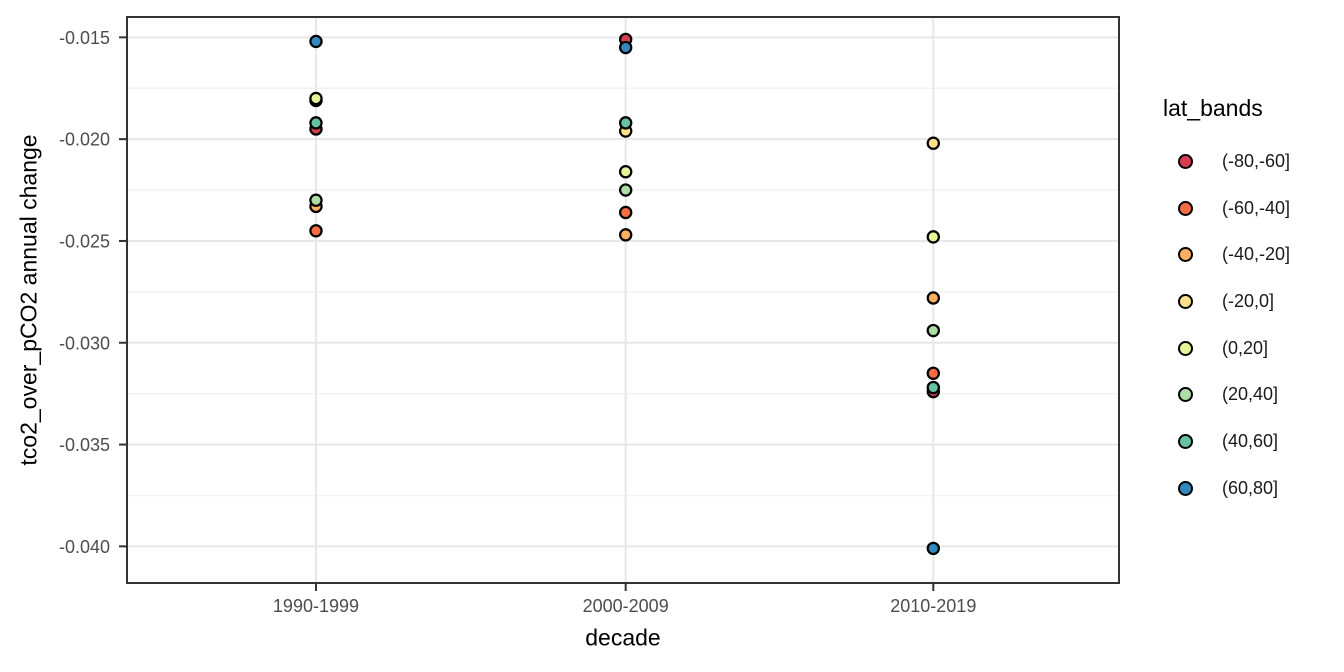 This screenshot has width=1344, height=672. I want to click on y-tick-label: -0.025, so click(84, 241).